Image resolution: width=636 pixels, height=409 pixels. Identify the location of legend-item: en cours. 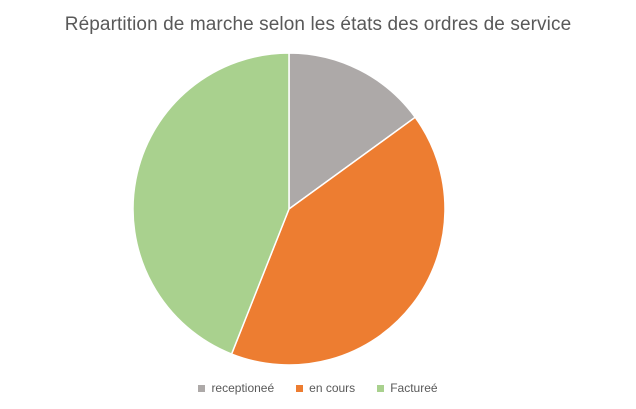
(325, 388).